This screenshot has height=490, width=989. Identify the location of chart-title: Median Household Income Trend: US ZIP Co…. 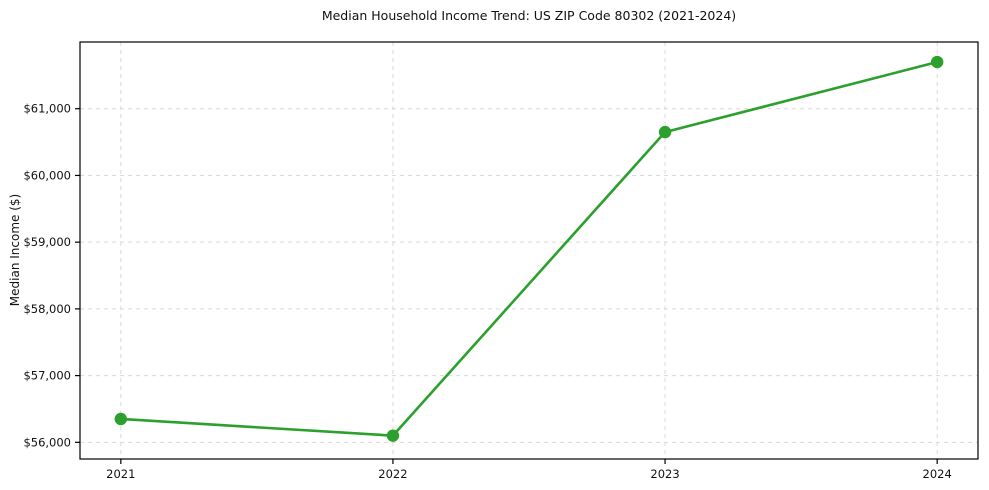
(529, 15).